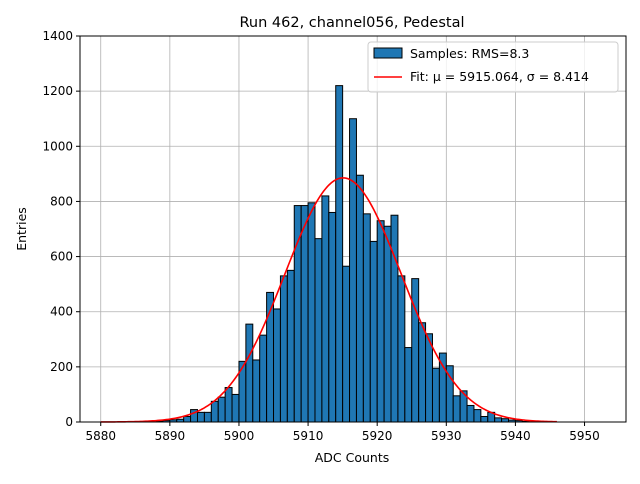 The image size is (640, 484). Describe the element at coordinates (57, 91) in the screenshot. I see `y-tick-label: 1200` at that location.